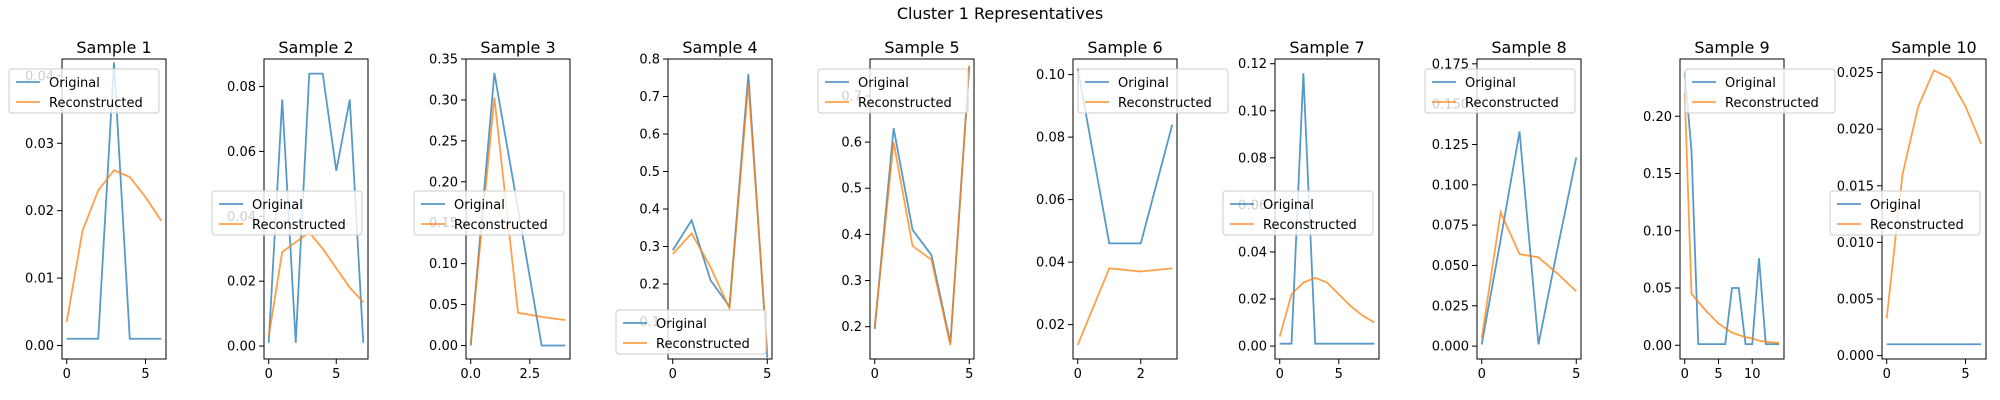 The height and width of the screenshot is (400, 2000). What do you see at coordinates (649, 285) in the screenshot?
I see `y-tick-label: 0.2` at bounding box center [649, 285].